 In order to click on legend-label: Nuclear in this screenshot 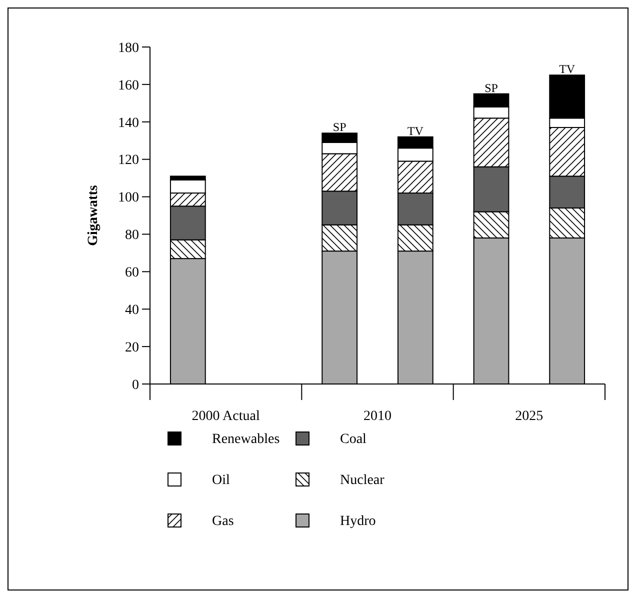, I will do `click(362, 480)`.